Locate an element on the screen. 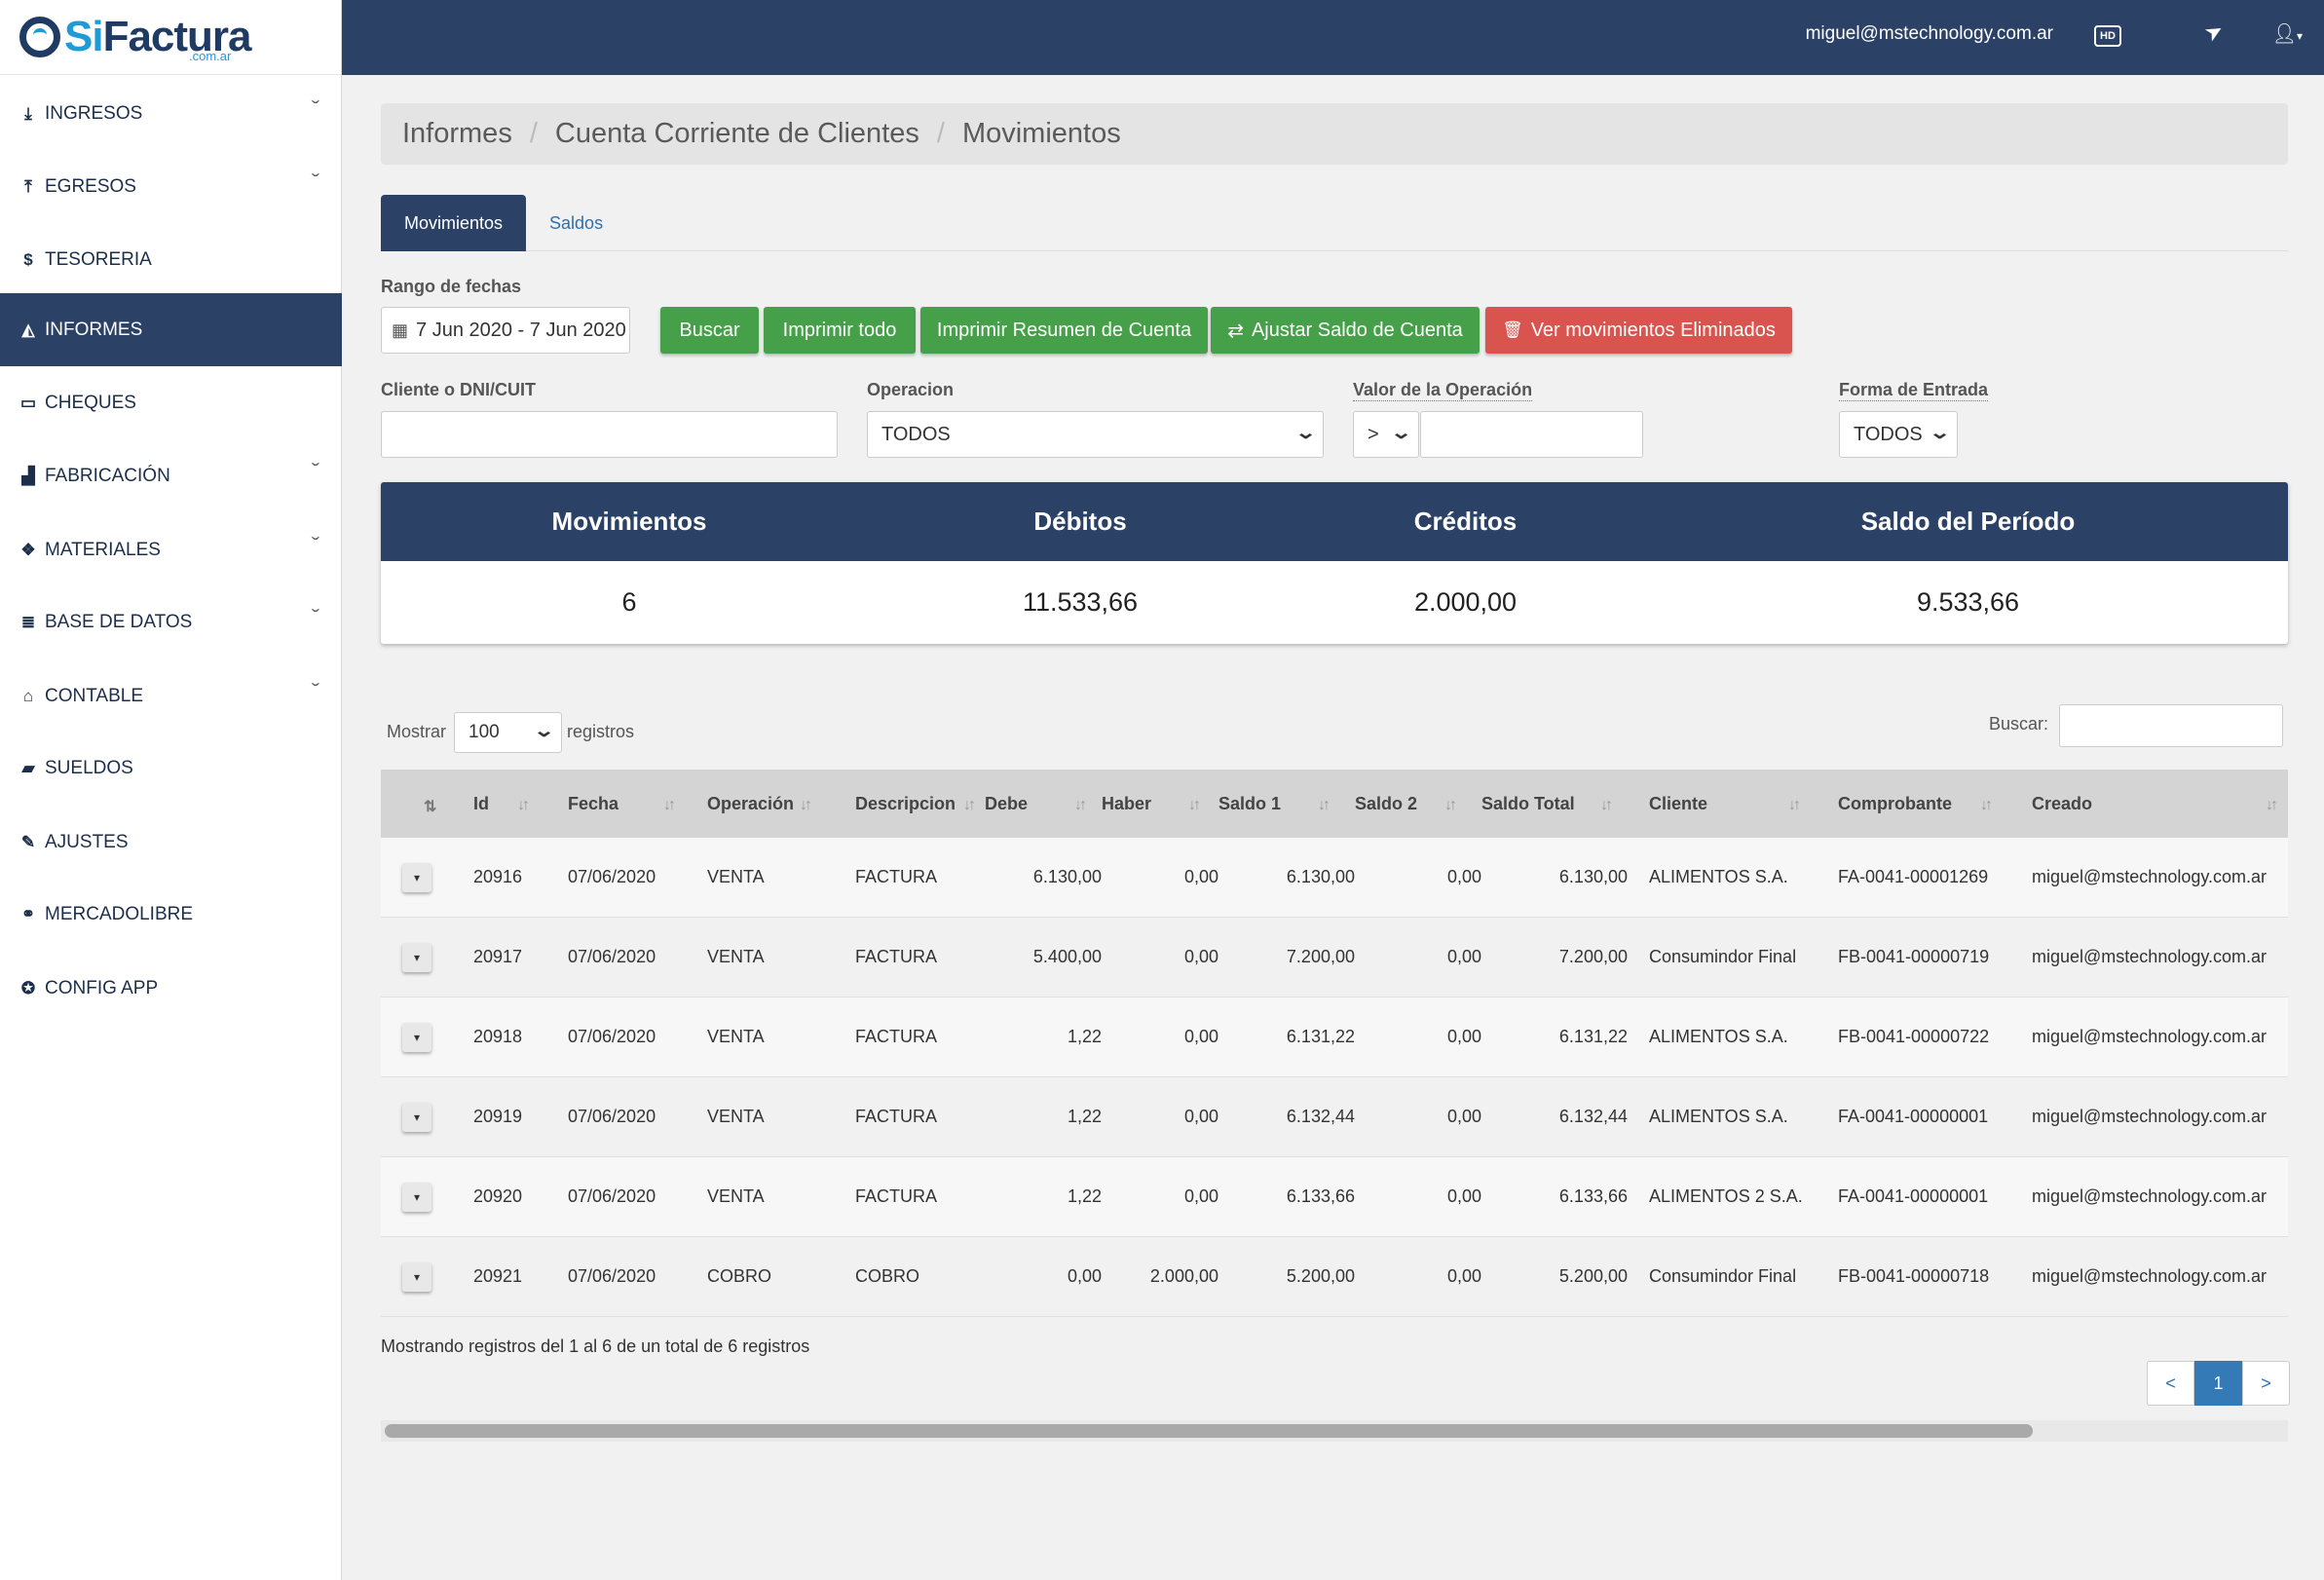 This screenshot has width=2324, height=1580. date-range-input: ▦ 7 Jun 2020 - 7 Jun 2020 is located at coordinates (505, 330).